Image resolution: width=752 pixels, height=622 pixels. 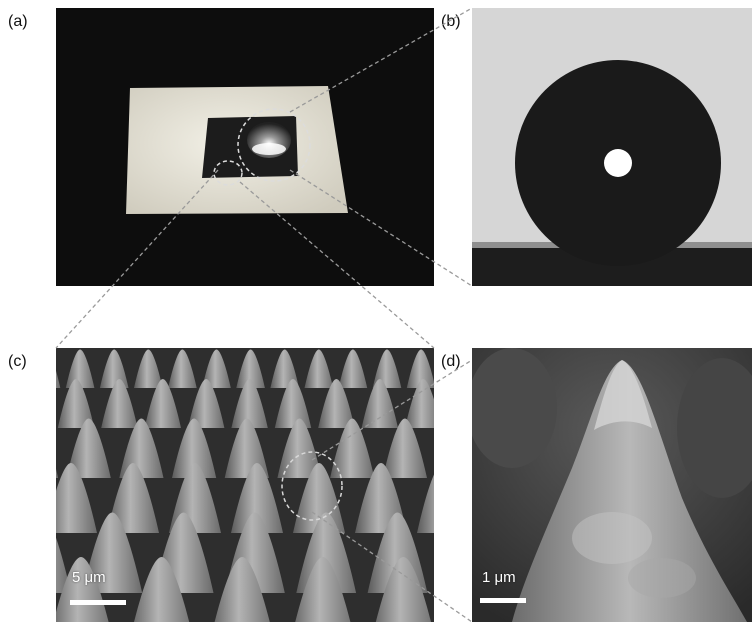 I want to click on connector-a-to-c-right, so click(x=337, y=265).